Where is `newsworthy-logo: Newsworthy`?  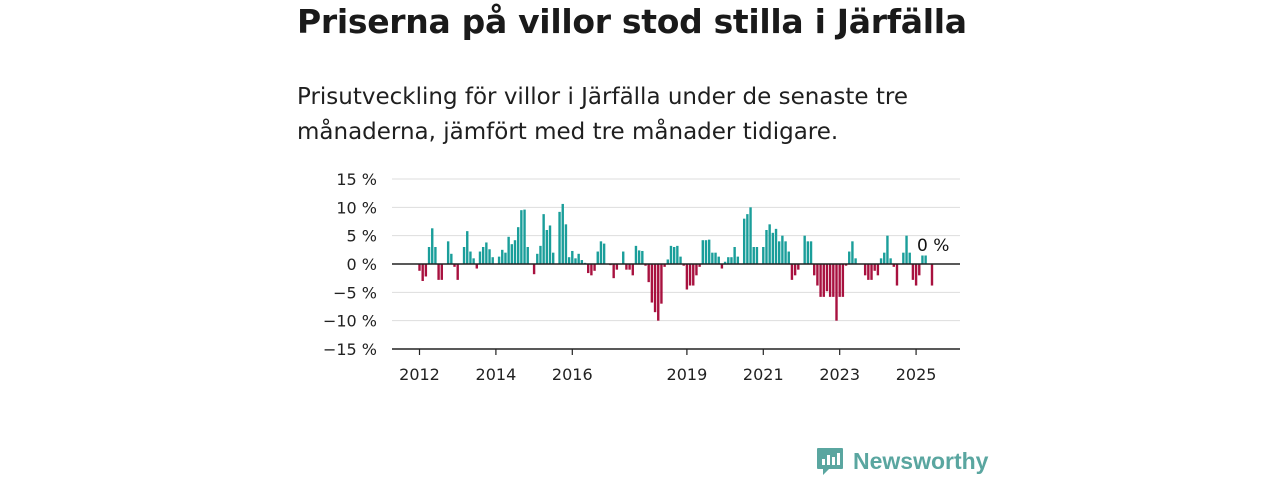
newsworthy-logo: Newsworthy is located at coordinates (901, 461).